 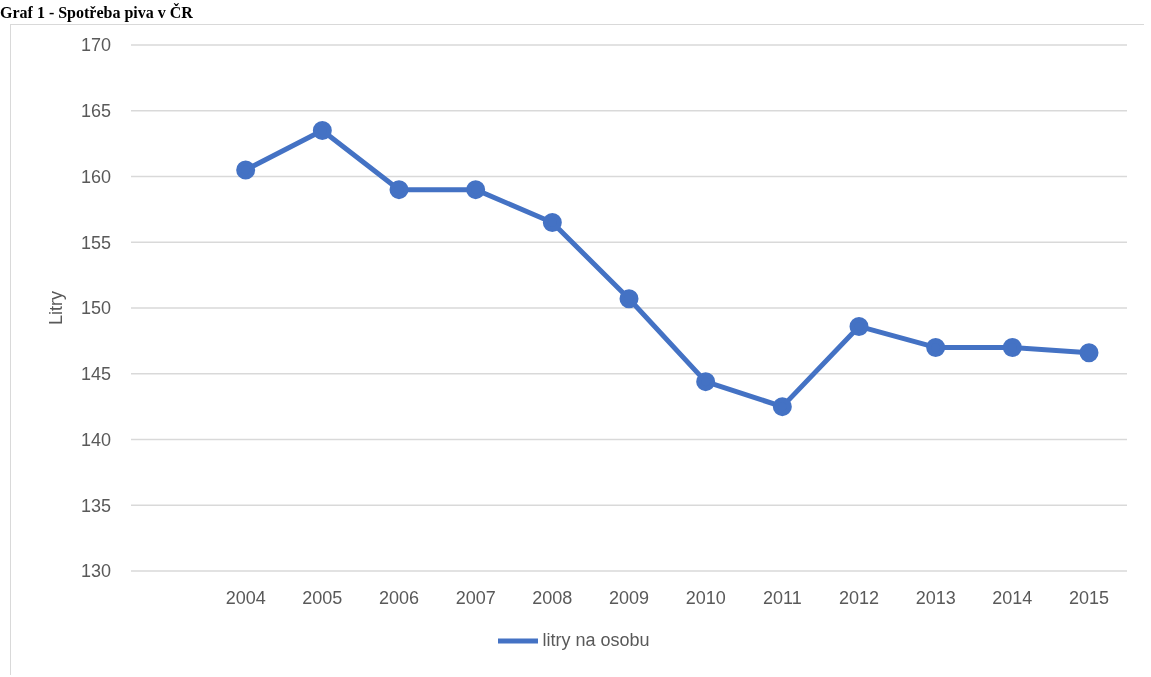 What do you see at coordinates (95, 571) in the screenshot?
I see `y-tick-label: 130` at bounding box center [95, 571].